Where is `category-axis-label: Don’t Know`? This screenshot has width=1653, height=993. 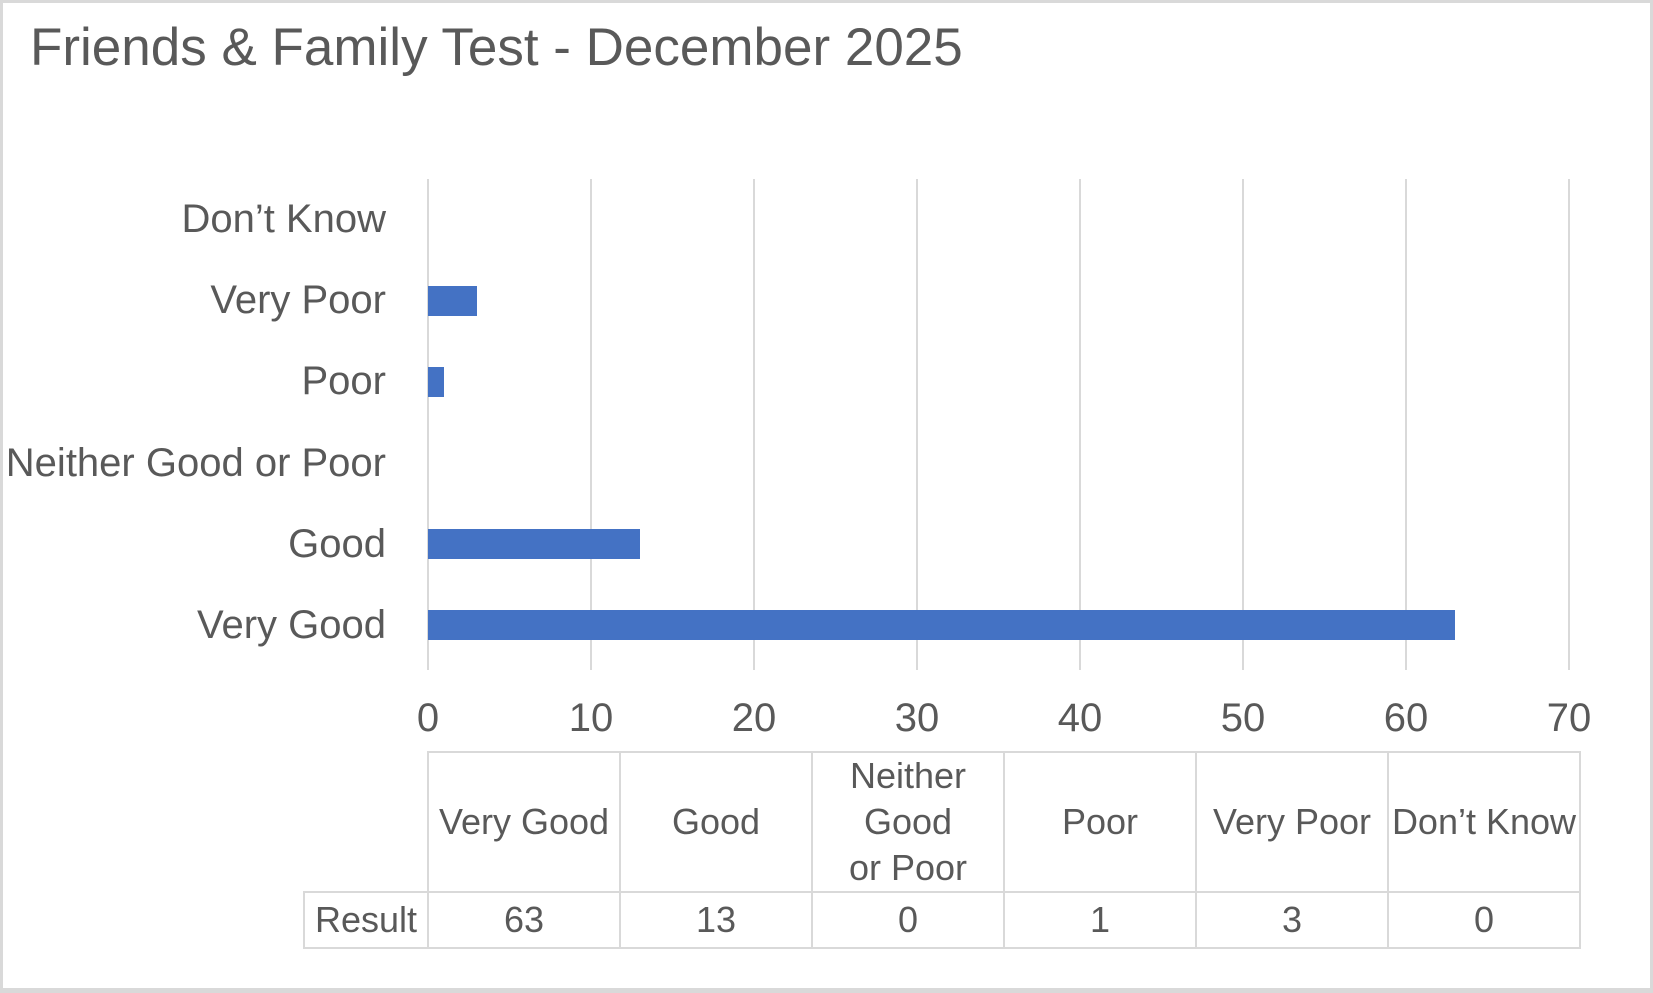
category-axis-label: Don’t Know is located at coordinates (283, 219).